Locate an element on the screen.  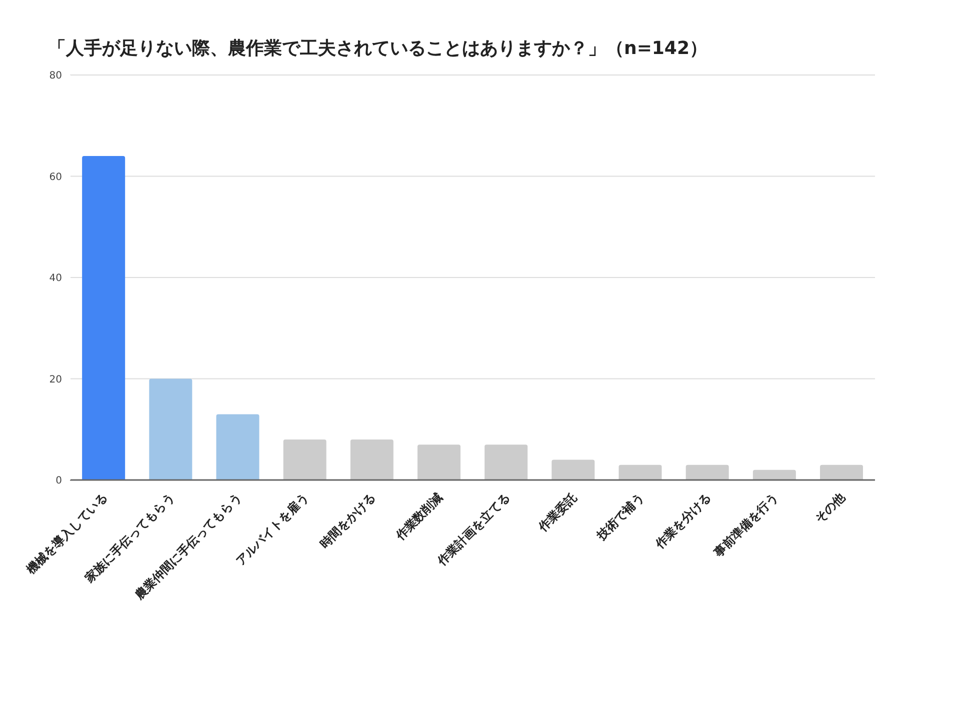
y-tick-label: 60 is located at coordinates (55, 177).